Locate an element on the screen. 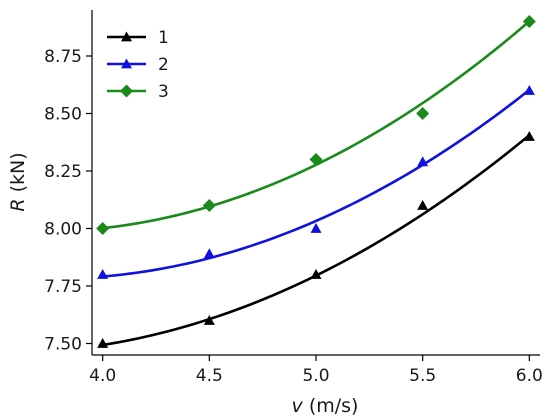 This screenshot has width=550, height=419. x-tick-label: 5.0 is located at coordinates (315, 376).